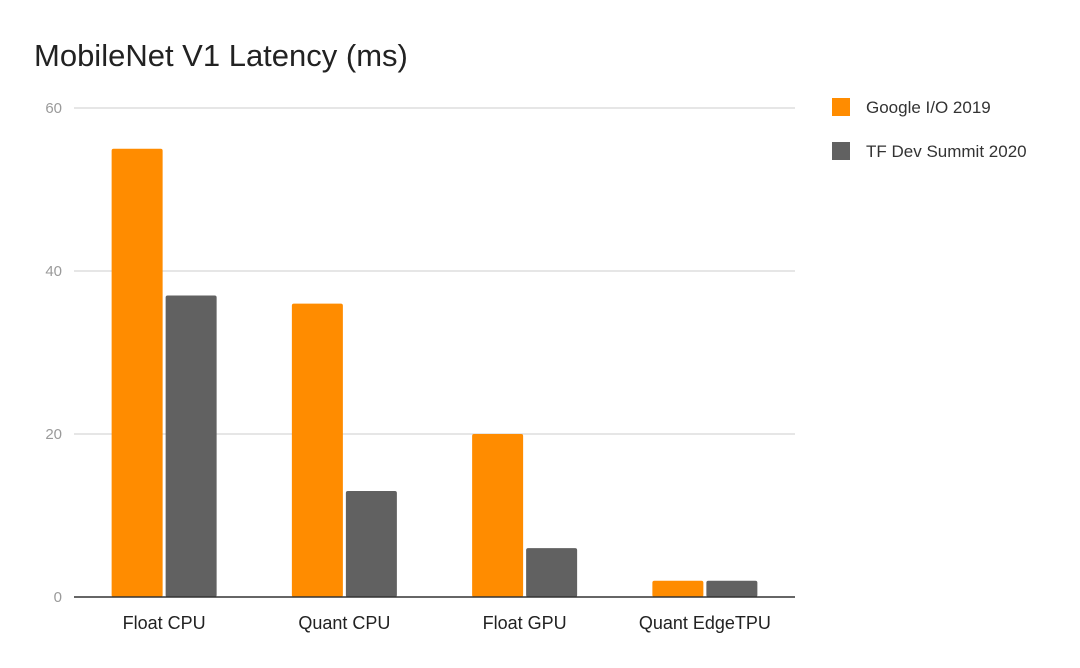  Describe the element at coordinates (164, 623) in the screenshot. I see `x-tick-label-float-cpu: Float CPU` at that location.